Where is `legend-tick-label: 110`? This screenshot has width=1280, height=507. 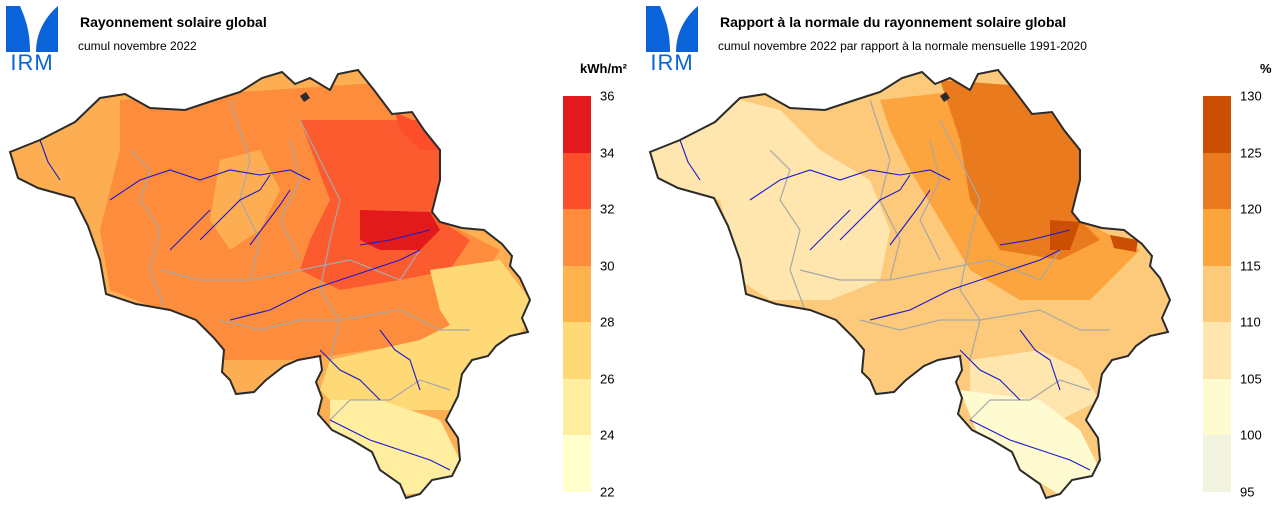 legend-tick-label: 110 is located at coordinates (1250, 322).